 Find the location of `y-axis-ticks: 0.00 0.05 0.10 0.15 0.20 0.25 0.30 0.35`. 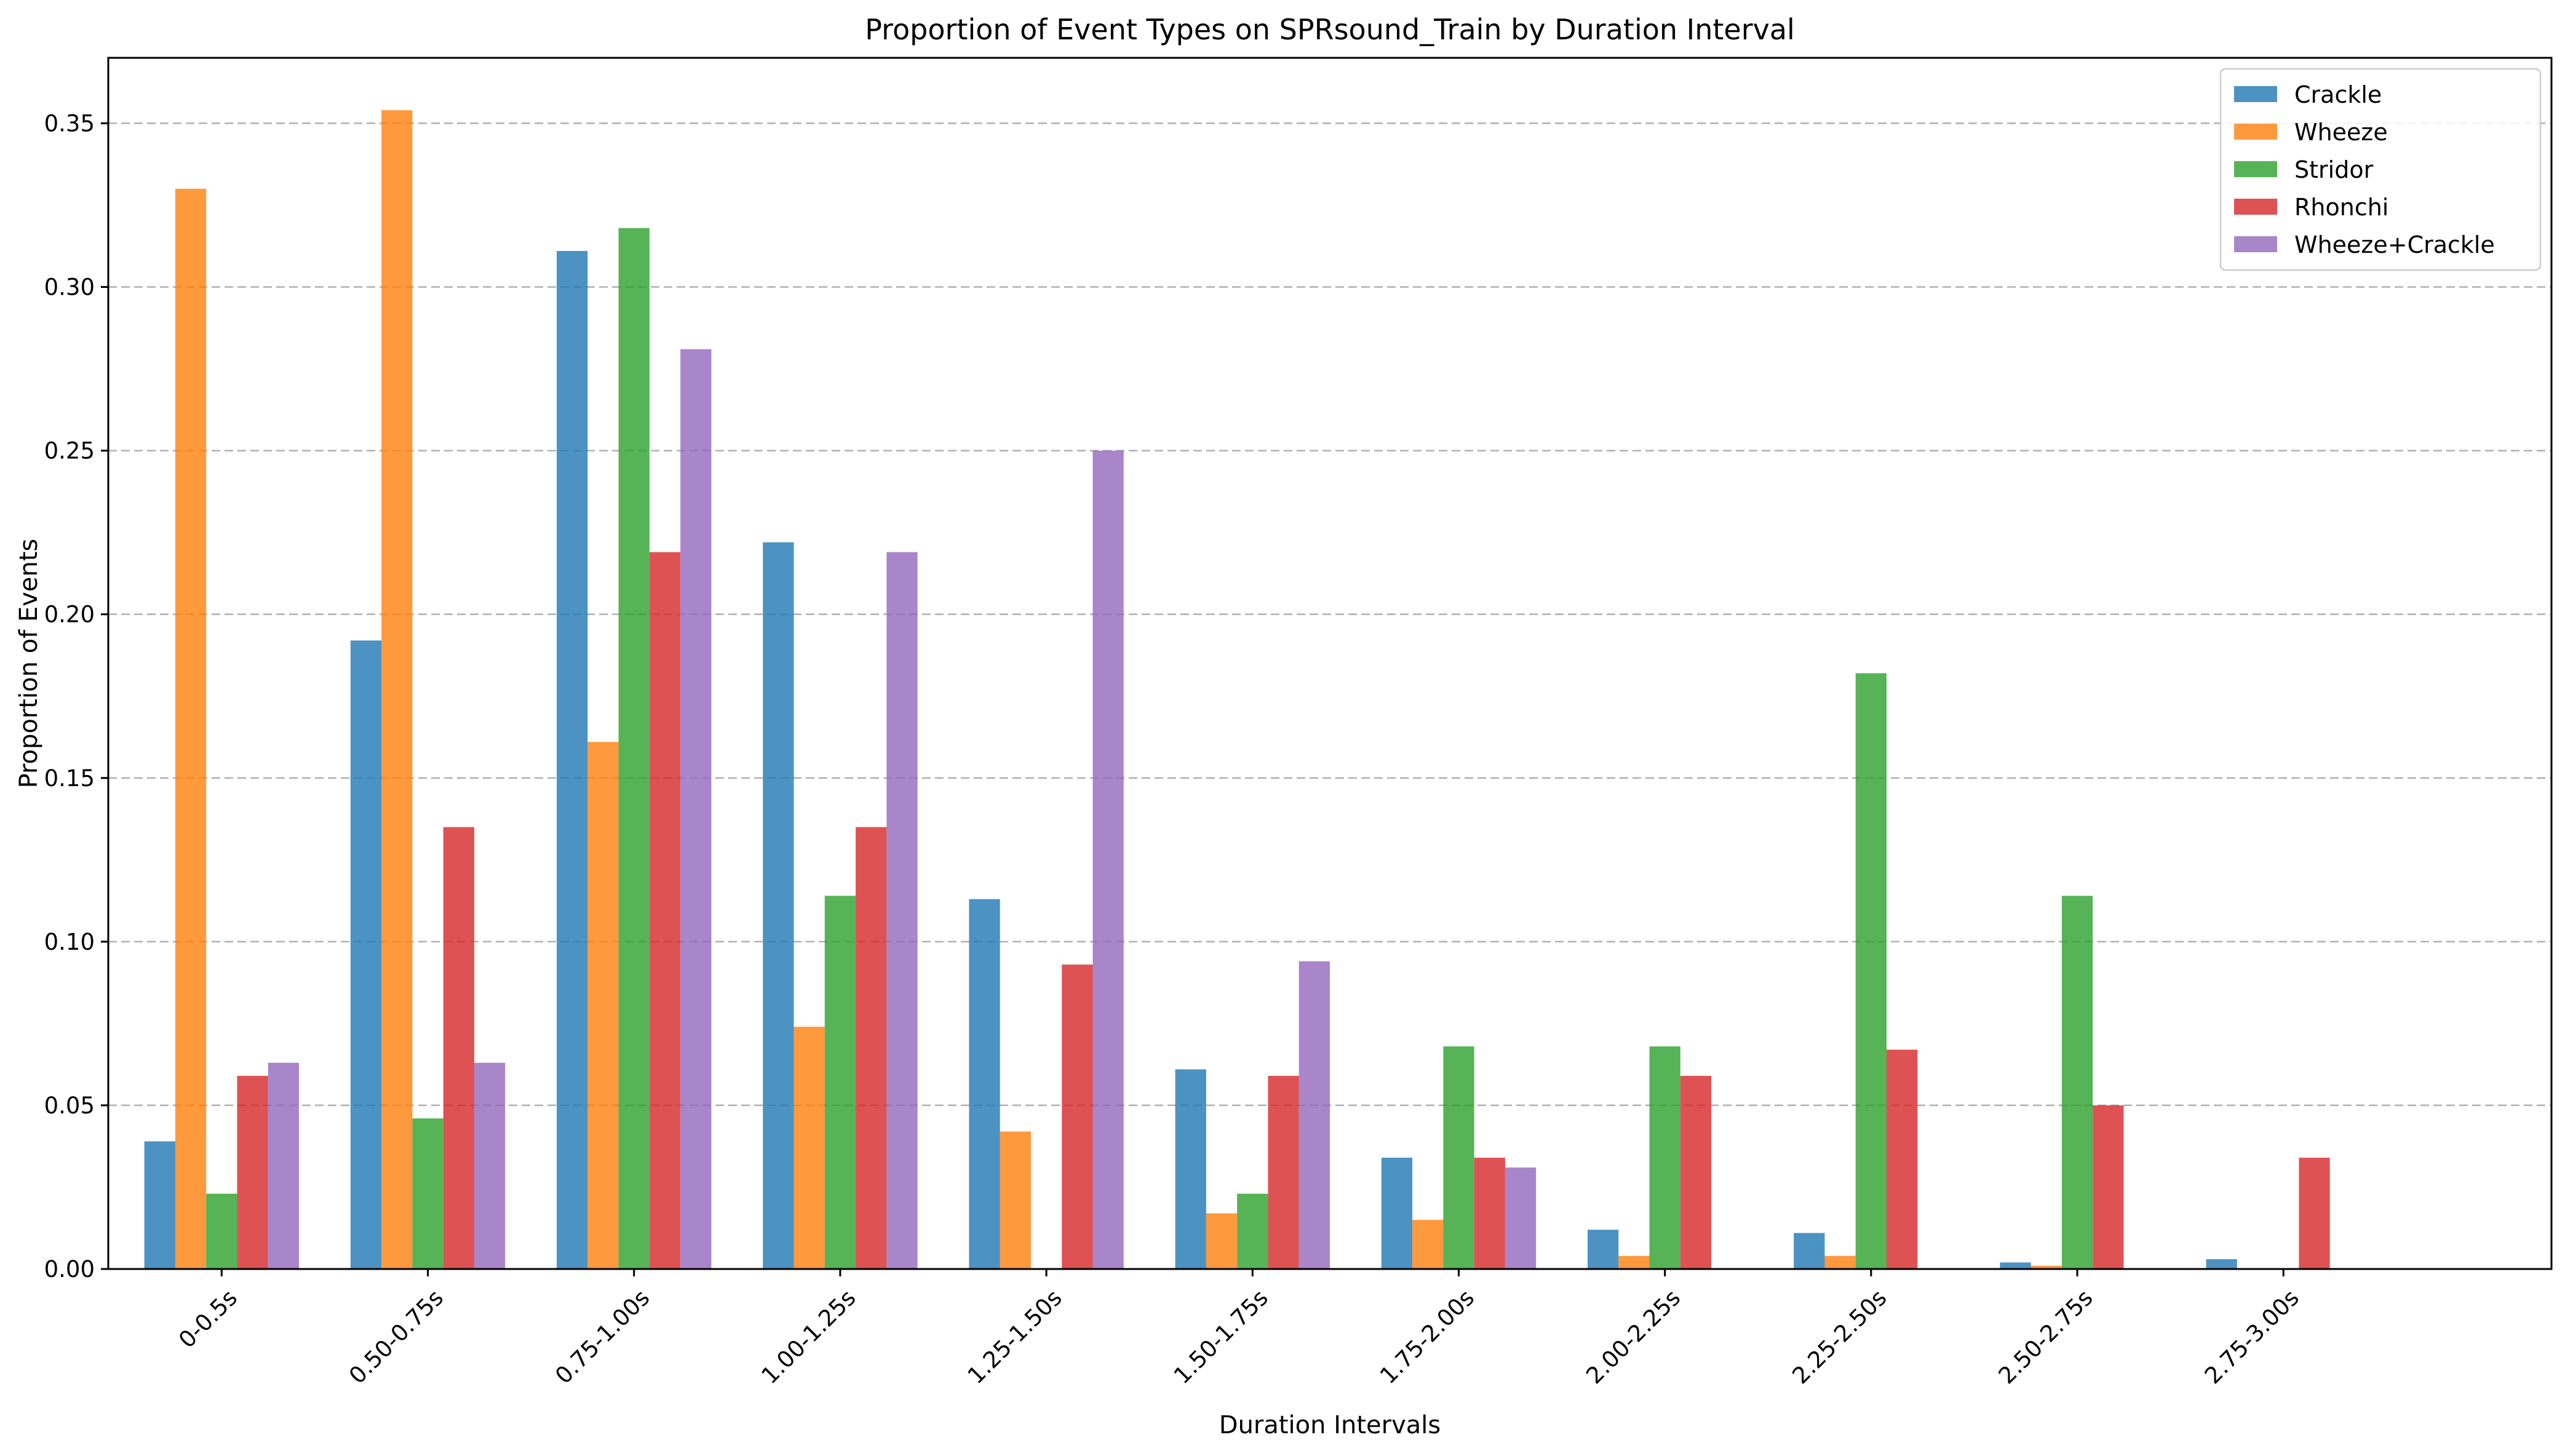

y-axis-ticks: 0.00 0.05 0.10 0.15 0.20 0.25 0.30 0.35 is located at coordinates (76, 697).